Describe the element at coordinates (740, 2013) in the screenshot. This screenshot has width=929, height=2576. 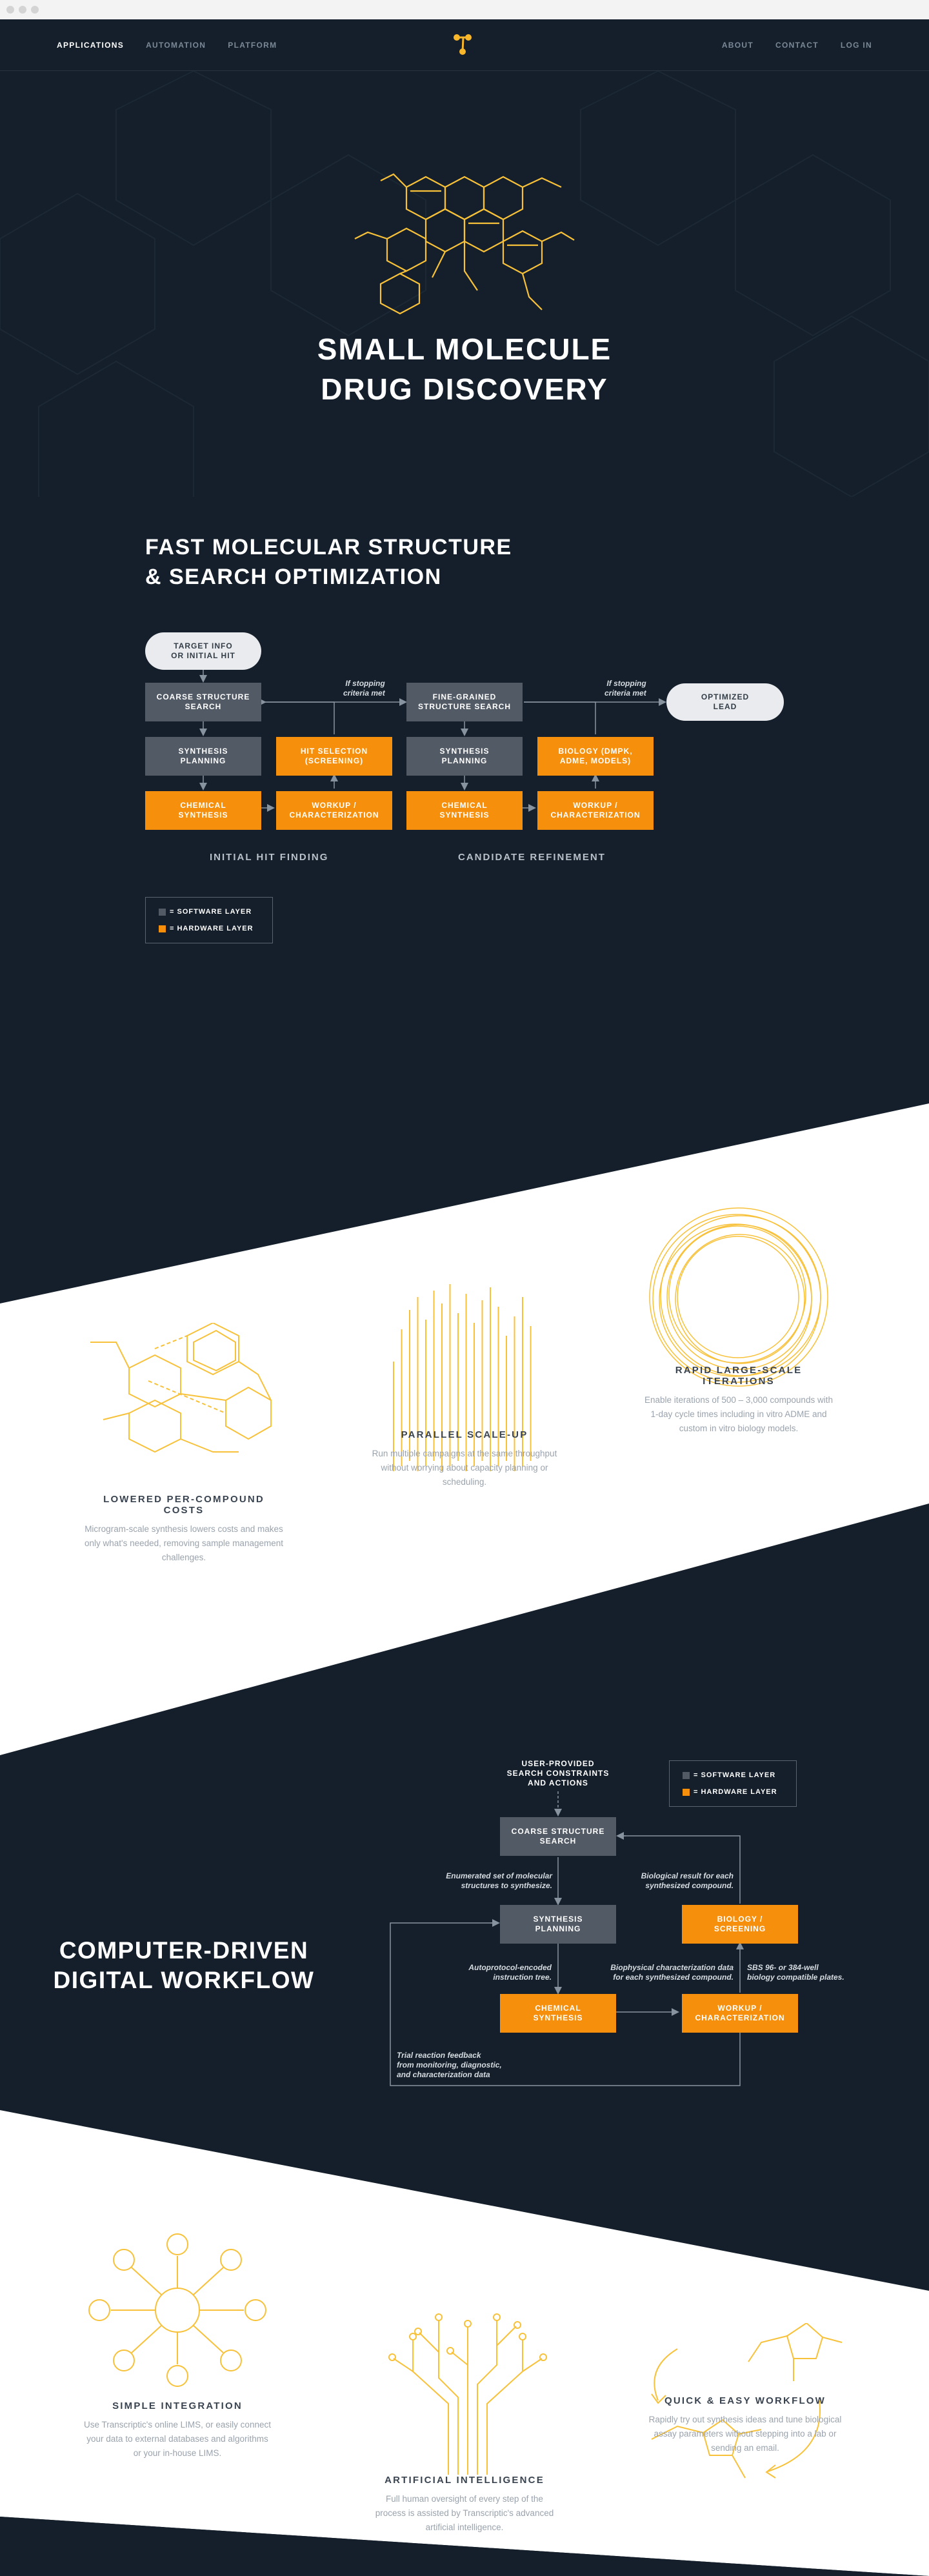
I see `wf-node-workup: WORKUP / CHARACTERIZATION` at that location.